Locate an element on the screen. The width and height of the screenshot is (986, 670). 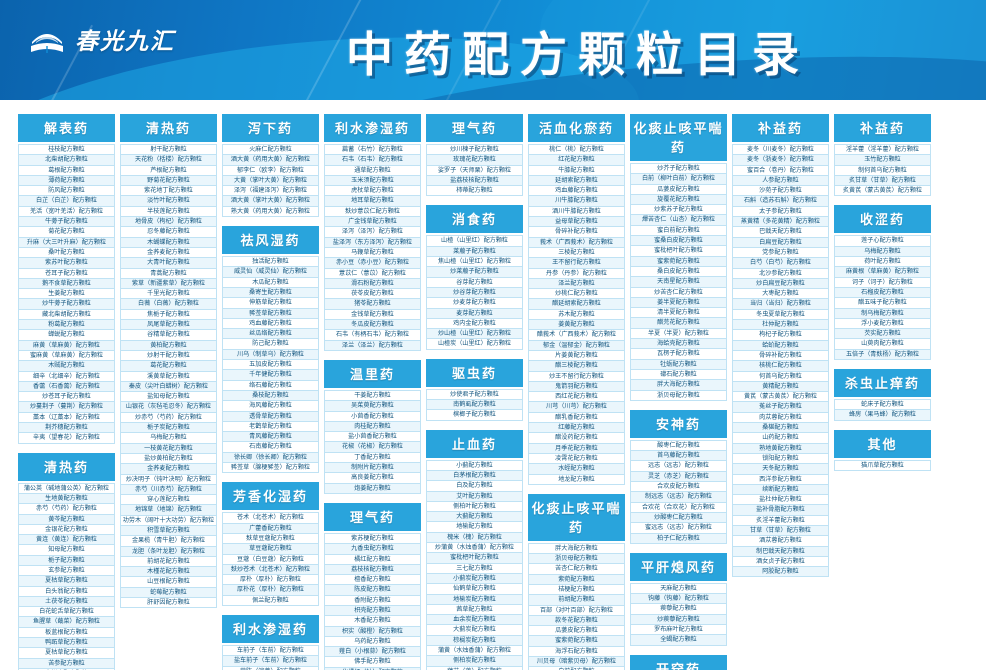
product-item: 鸡血藤配方颗粒 is located at coordinates (270, 324).